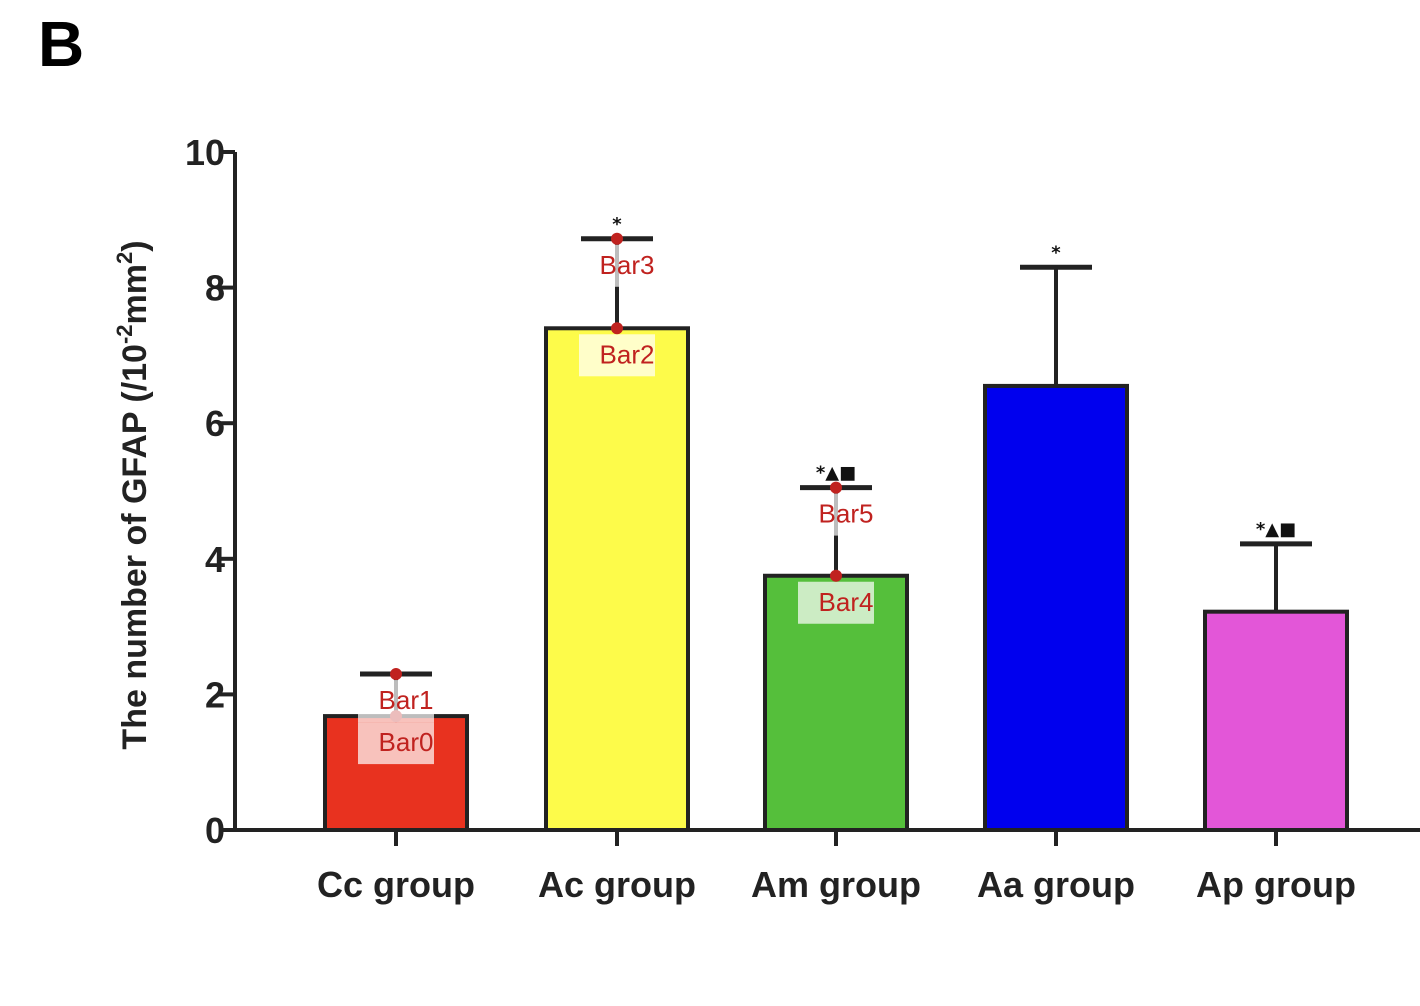  I want to click on svg-text: The number of GFAP (/10-2mm2), so click(133, 494).